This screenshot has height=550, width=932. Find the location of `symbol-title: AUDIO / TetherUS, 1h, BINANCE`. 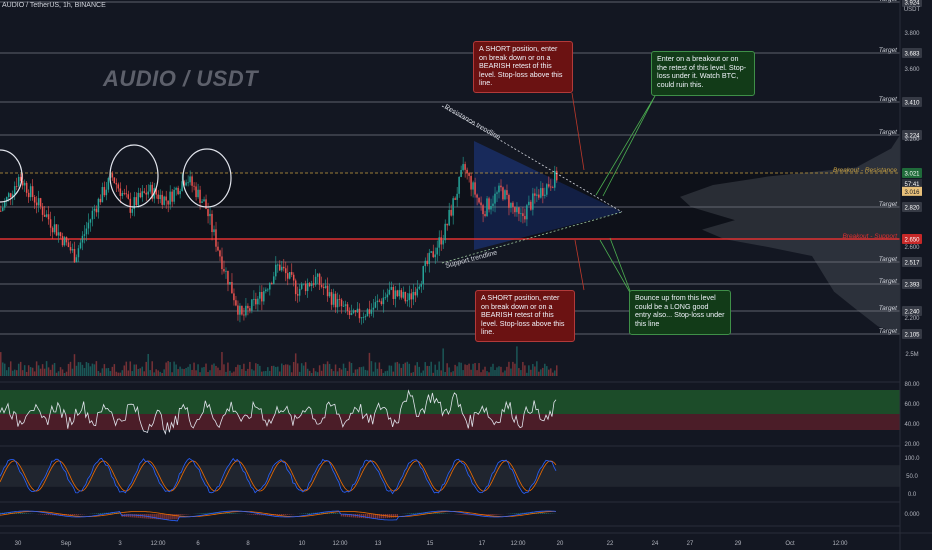

symbol-title: AUDIO / TetherUS, 1h, BINANCE is located at coordinates (54, 5).